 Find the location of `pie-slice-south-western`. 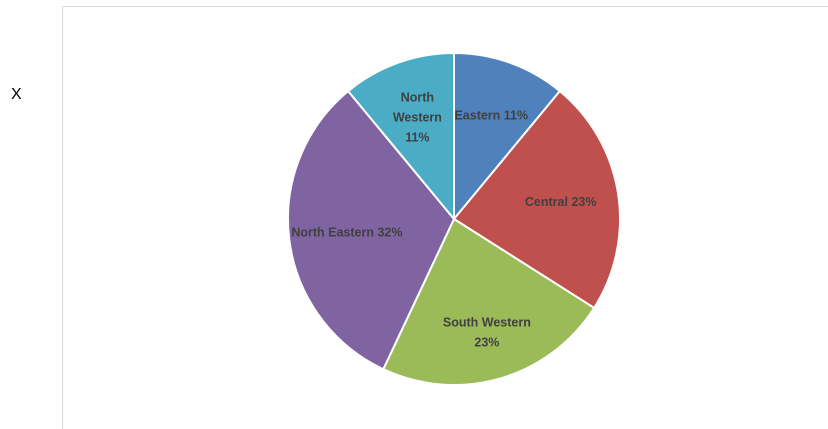

pie-slice-south-western is located at coordinates (489, 302).